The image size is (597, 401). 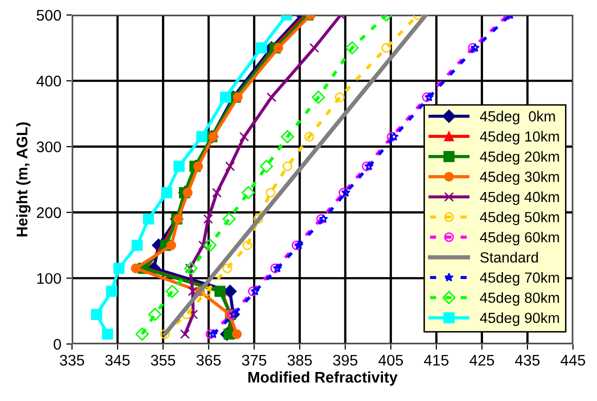 I want to click on y-tick-label: 100, so click(x=49, y=278).